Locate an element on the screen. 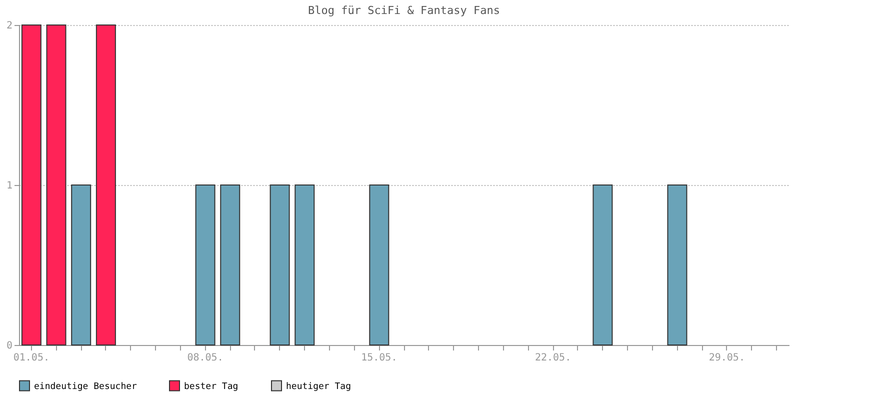  y-tick-label: 1 is located at coordinates (9, 186).